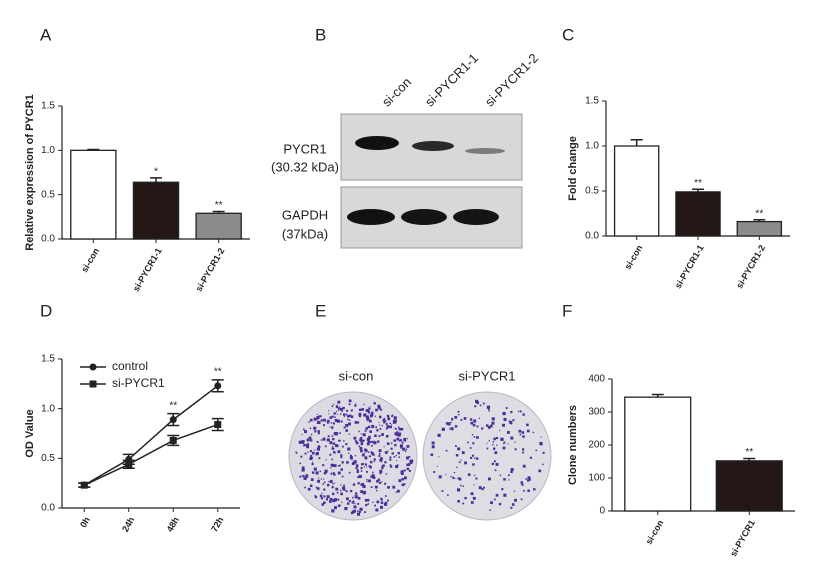 The height and width of the screenshot is (575, 840). Describe the element at coordinates (30, 433) in the screenshot. I see `y-axis-label: OD Value` at that location.